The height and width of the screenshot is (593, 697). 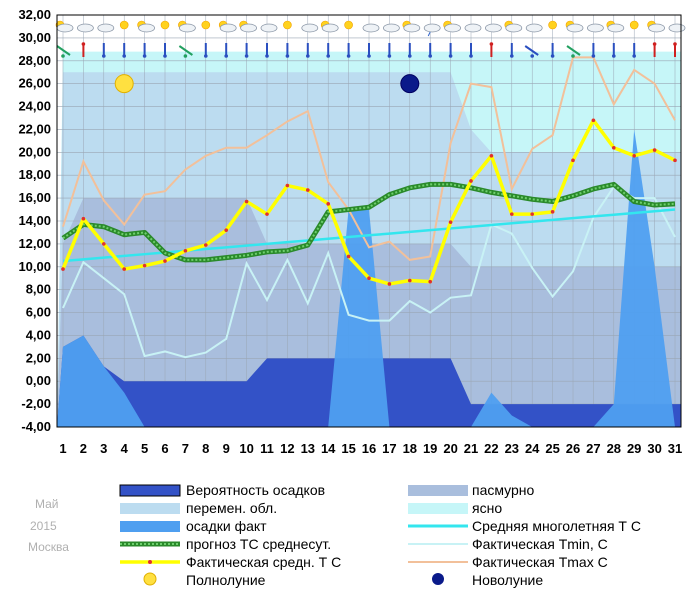 I want to click on x-tick-label: 24, so click(x=532, y=448).